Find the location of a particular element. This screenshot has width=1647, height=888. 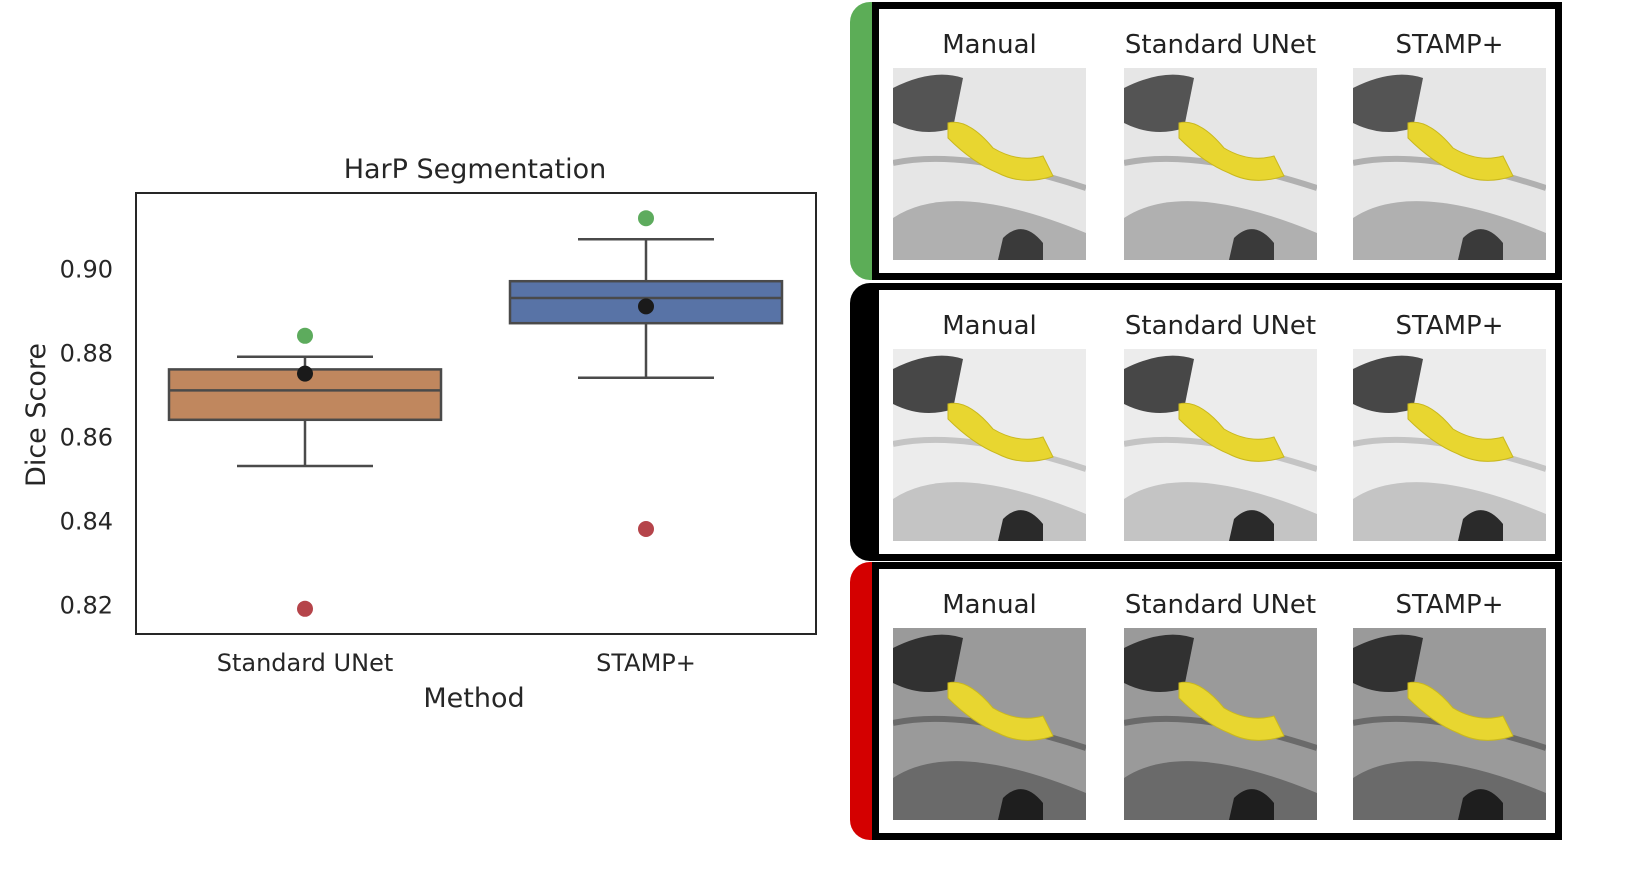

y-tick-label: 0.86 is located at coordinates (86, 438).